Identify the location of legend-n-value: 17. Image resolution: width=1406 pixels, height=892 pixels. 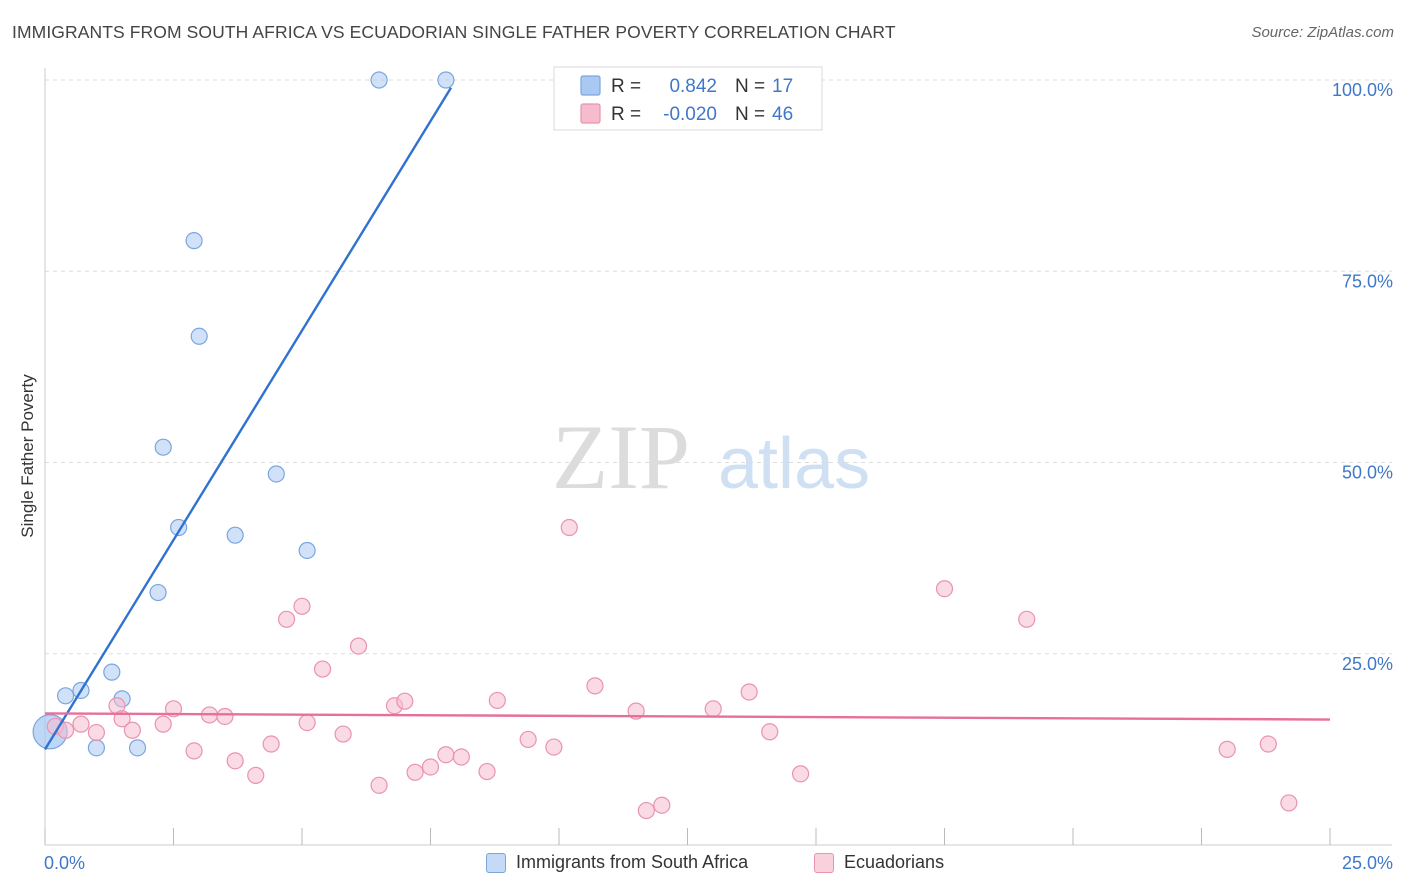
(782, 86).